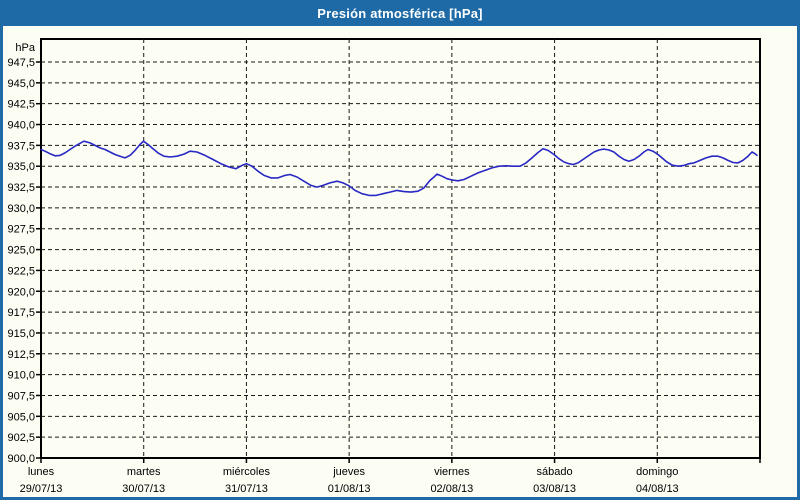 The image size is (800, 500). I want to click on day-date-label: 01/08/13, so click(349, 489).